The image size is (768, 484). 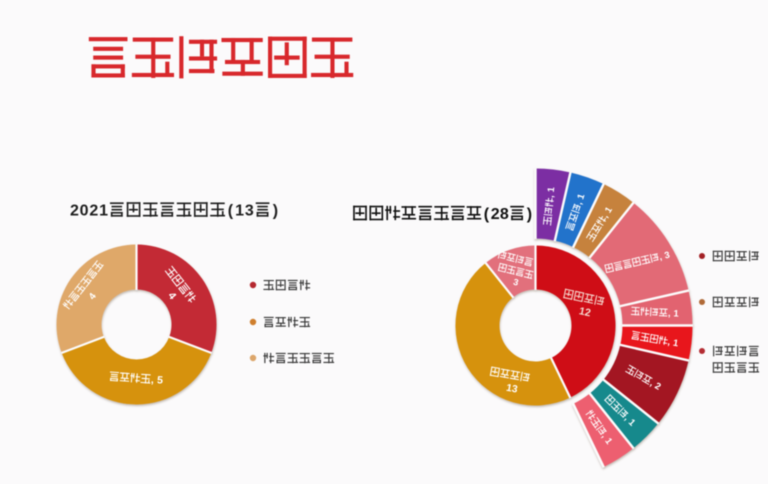 I want to click on svg-text: 5, so click(x=160, y=380).